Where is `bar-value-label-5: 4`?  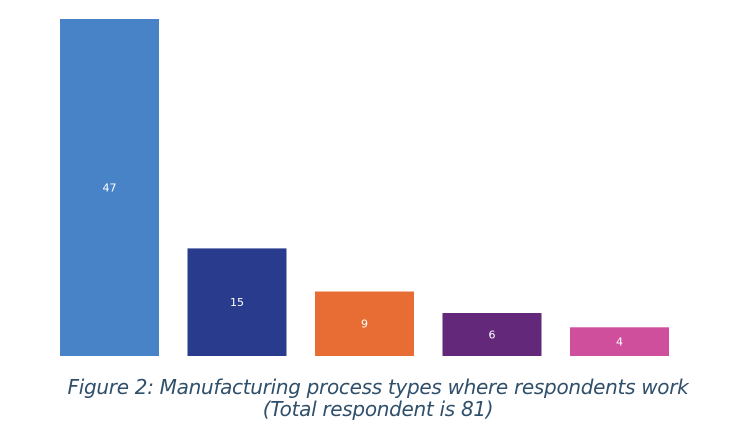 bar-value-label-5: 4 is located at coordinates (619, 342).